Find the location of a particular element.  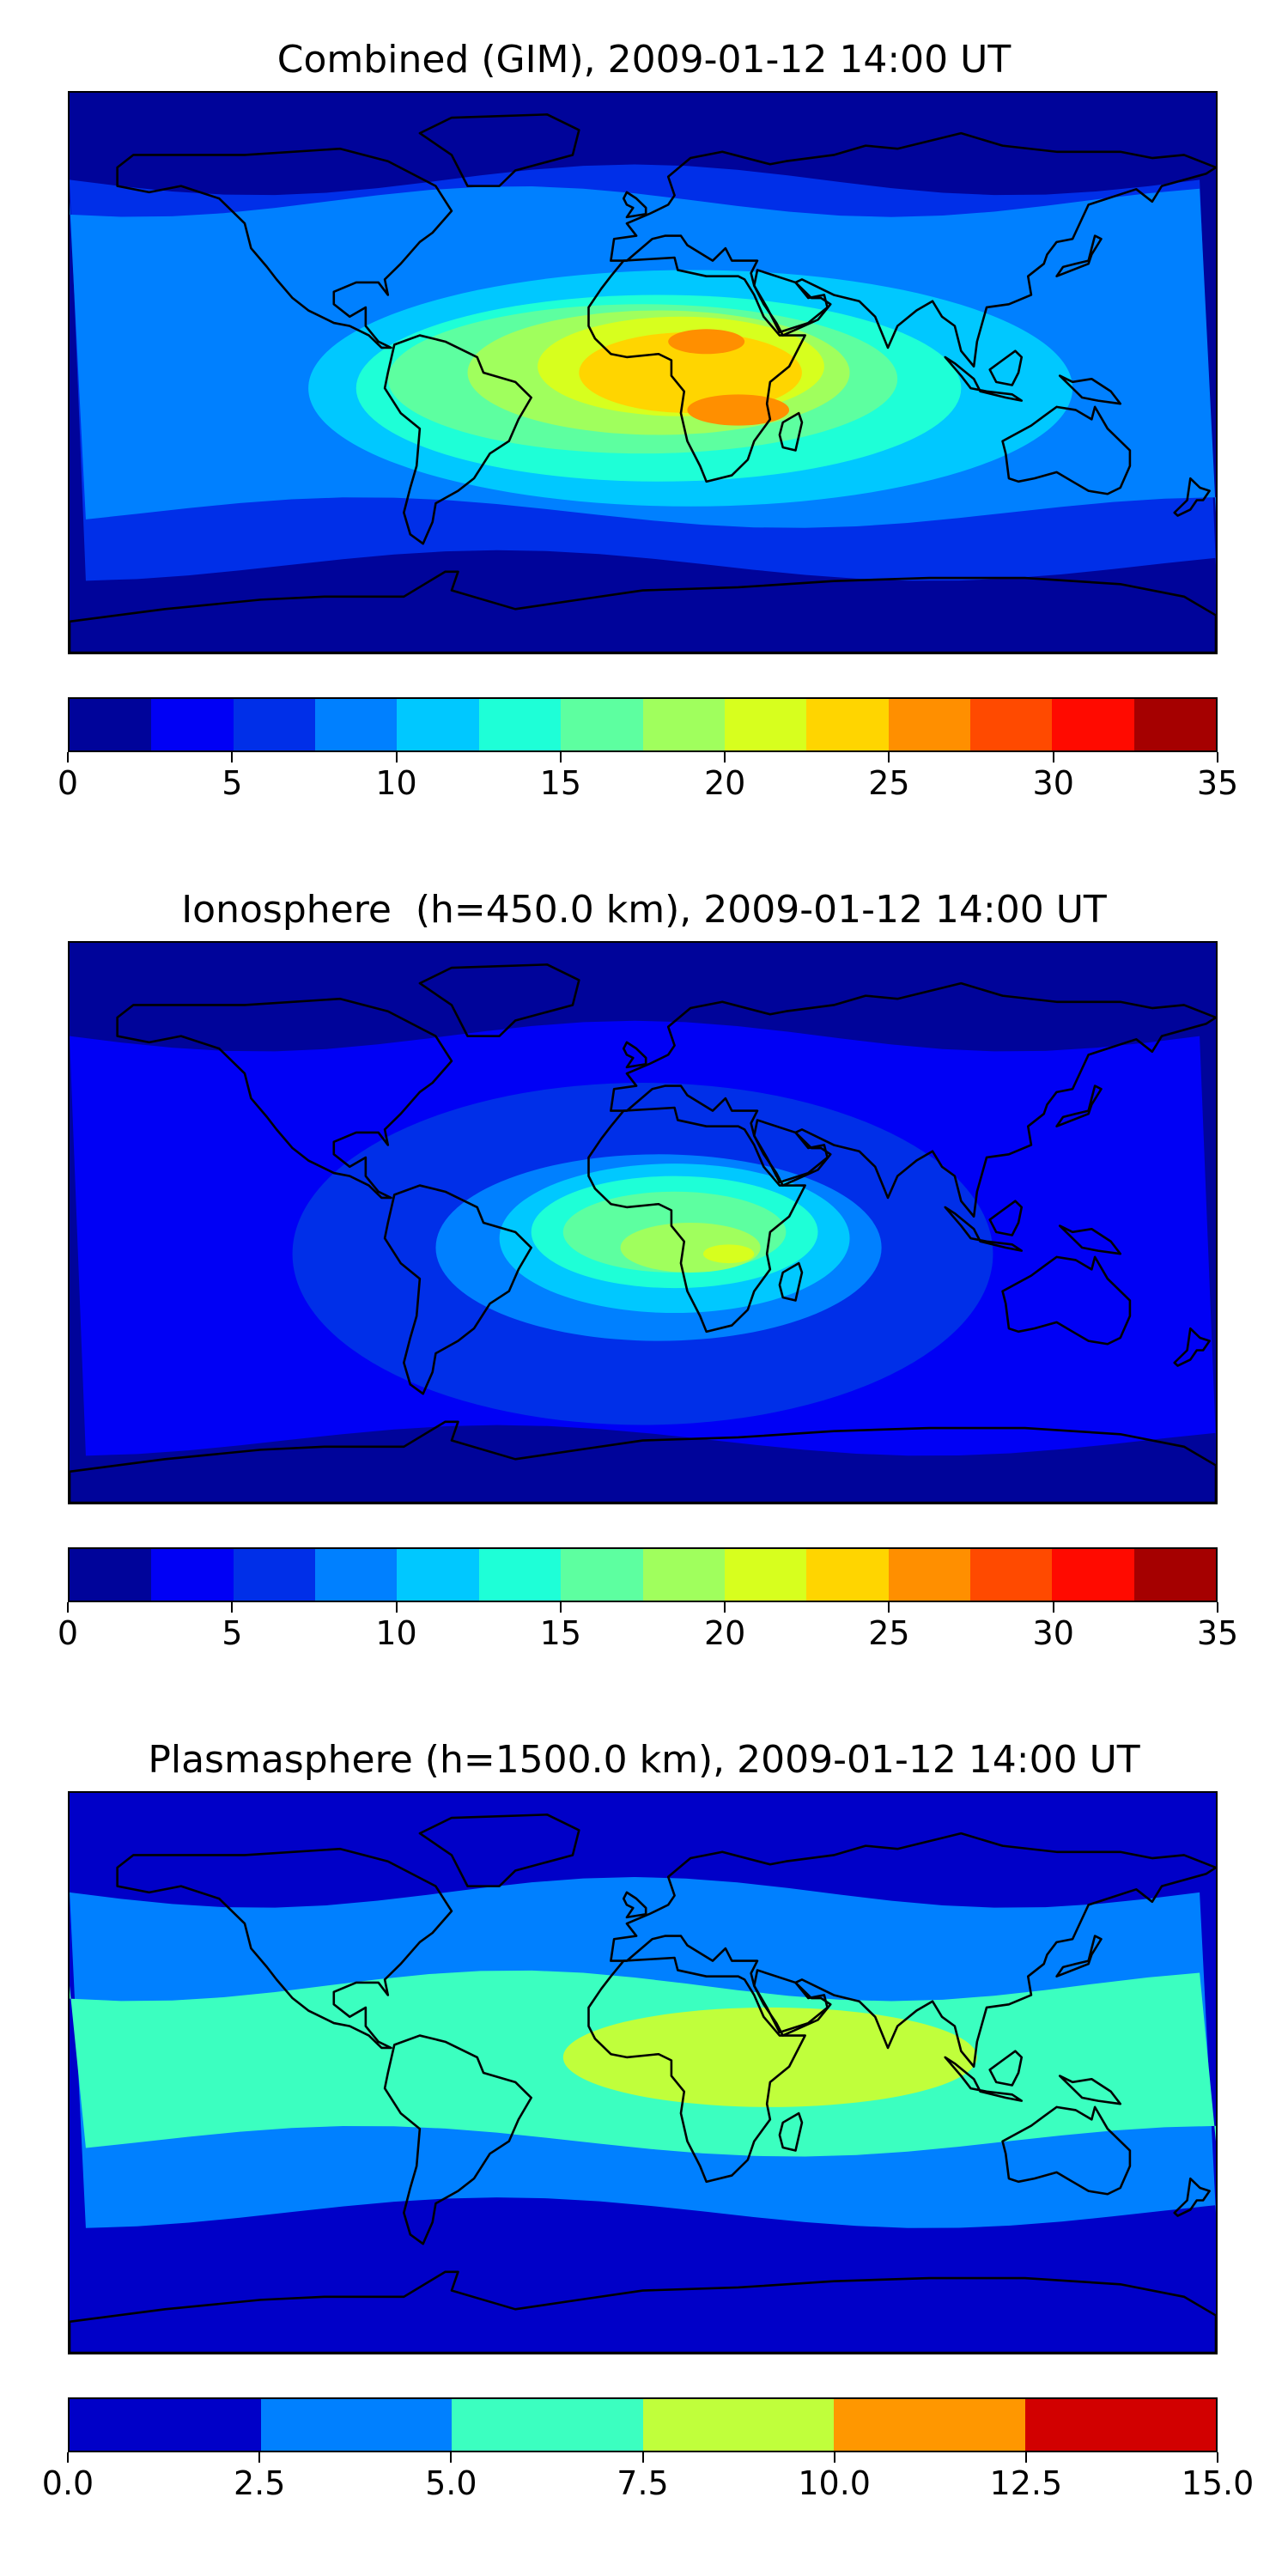

colorbar-ticks: 0.0 2.5 5.0 7.5 10.0 12.5 15.0 is located at coordinates (648, 2478).